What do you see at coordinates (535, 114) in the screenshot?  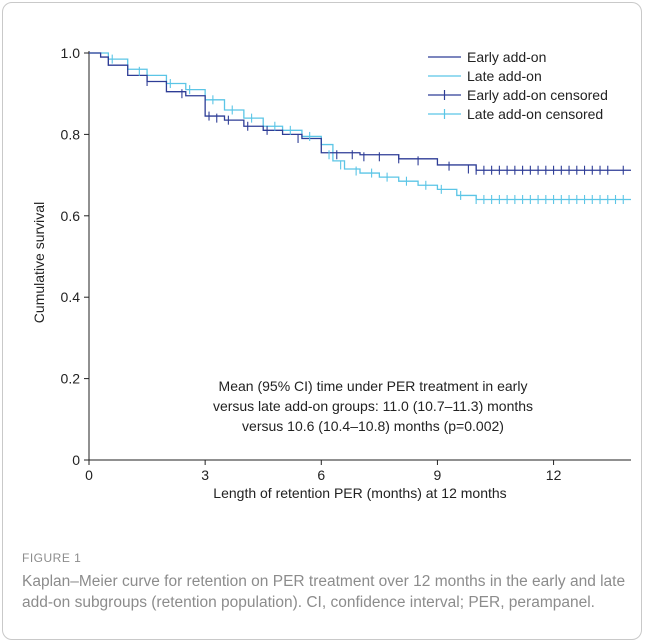 I see `legend-label: Late add-on censored` at bounding box center [535, 114].